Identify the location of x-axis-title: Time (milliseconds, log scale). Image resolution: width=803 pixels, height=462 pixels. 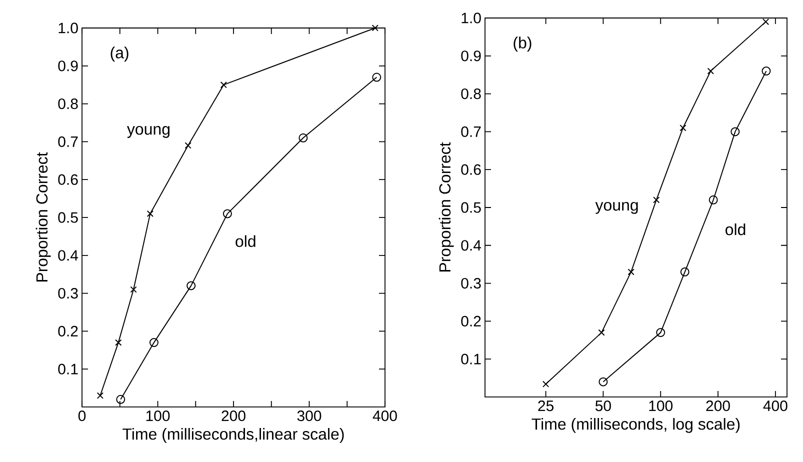
(636, 425).